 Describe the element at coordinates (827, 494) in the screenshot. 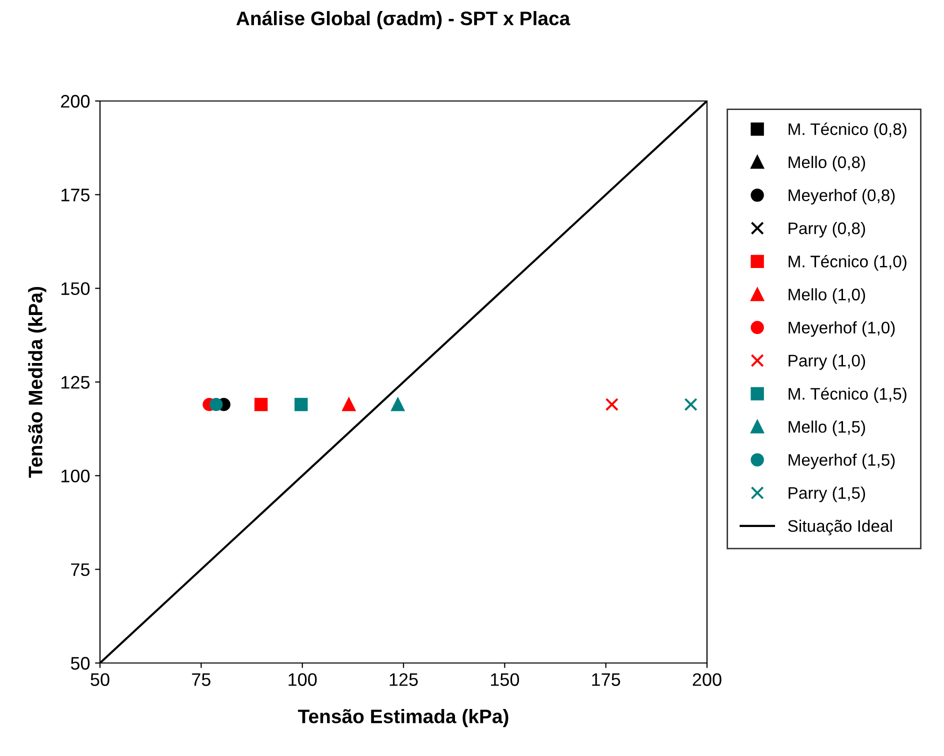

I see `legend-label: Parry (1,5)` at that location.